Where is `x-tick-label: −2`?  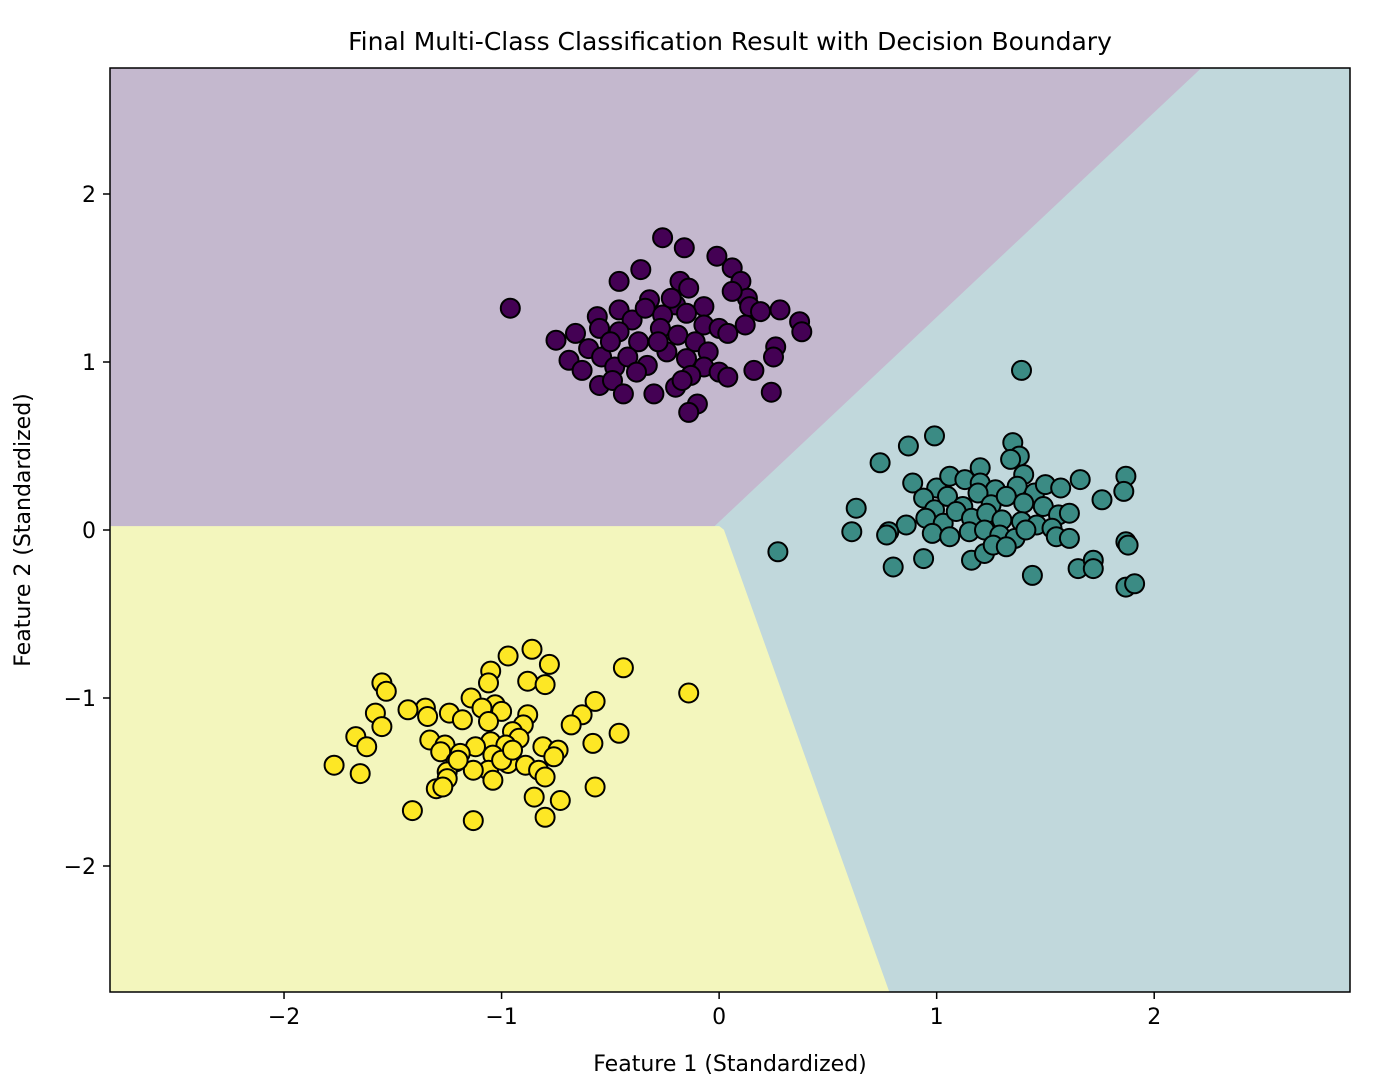
x-tick-label: −2 is located at coordinates (284, 1017).